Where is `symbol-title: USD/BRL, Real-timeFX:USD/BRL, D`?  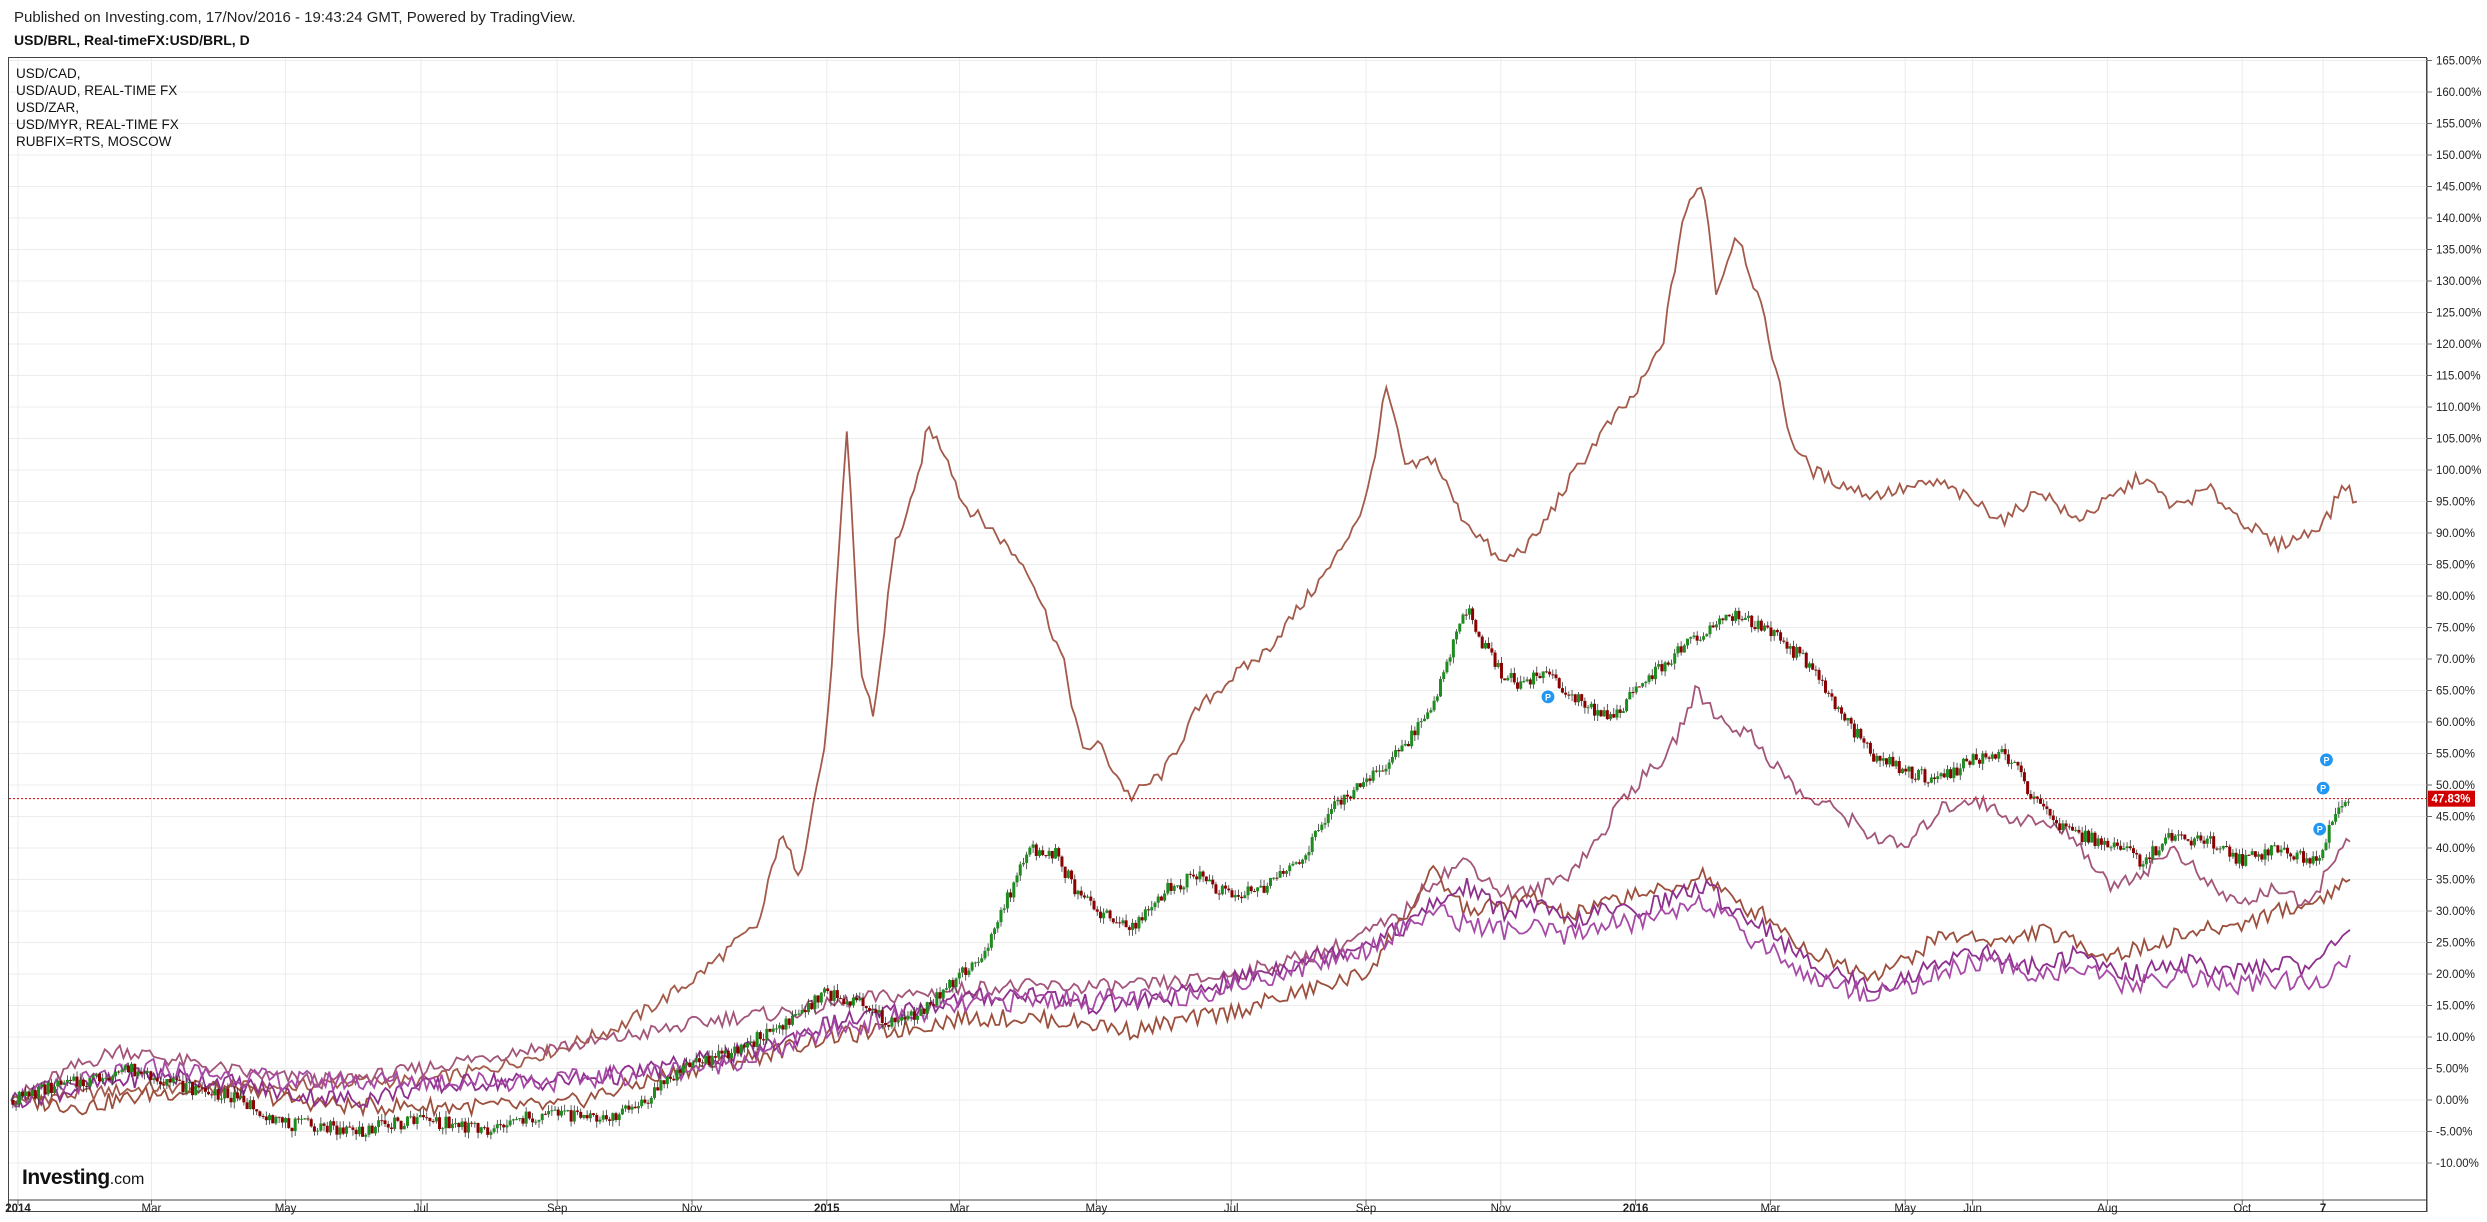
symbol-title: USD/BRL, Real-timeFX:USD/BRL, D is located at coordinates (132, 40).